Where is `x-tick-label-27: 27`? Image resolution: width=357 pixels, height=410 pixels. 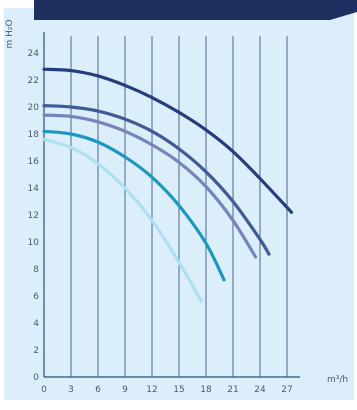
x-tick-label-27: 27 is located at coordinates (286, 390).